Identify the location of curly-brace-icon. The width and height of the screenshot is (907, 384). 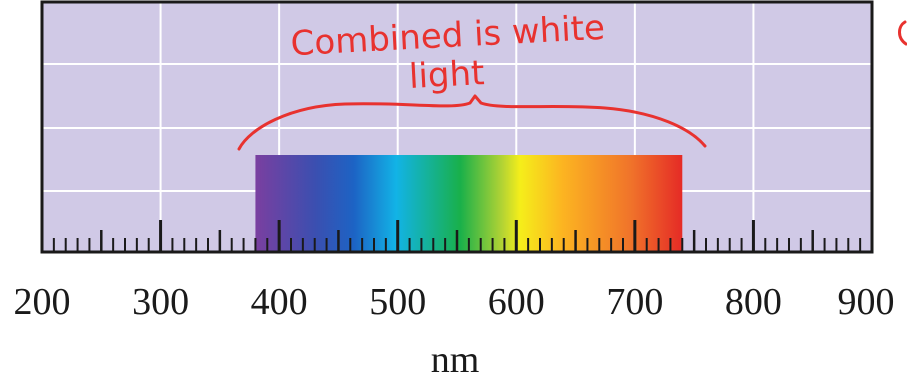
(472, 122).